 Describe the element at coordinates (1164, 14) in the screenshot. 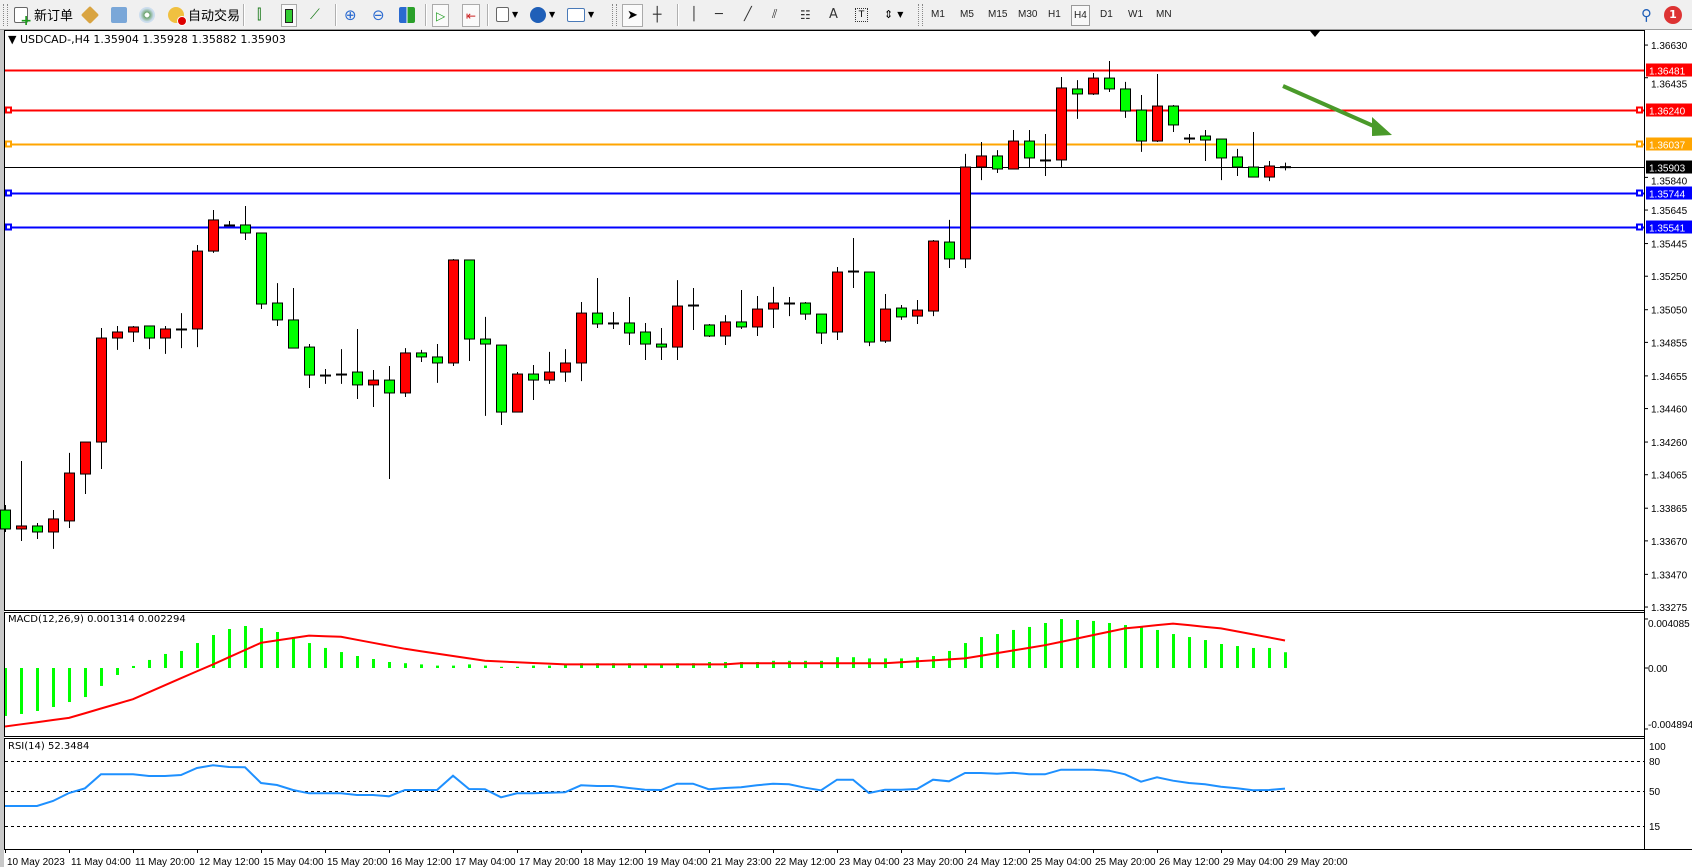

I see `timeframe-mn: MN` at that location.